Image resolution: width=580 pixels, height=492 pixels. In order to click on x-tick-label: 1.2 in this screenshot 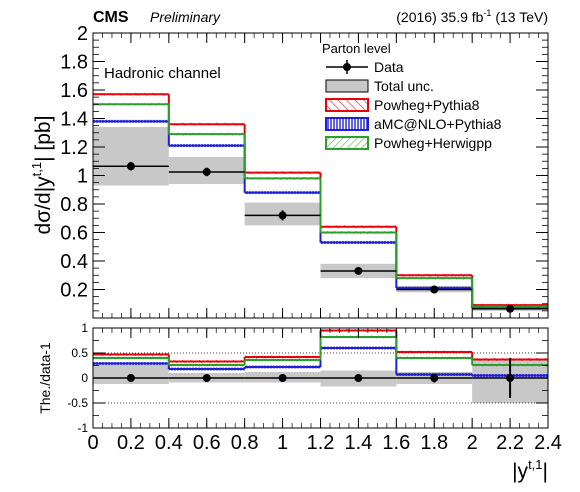, I will do `click(321, 443)`.